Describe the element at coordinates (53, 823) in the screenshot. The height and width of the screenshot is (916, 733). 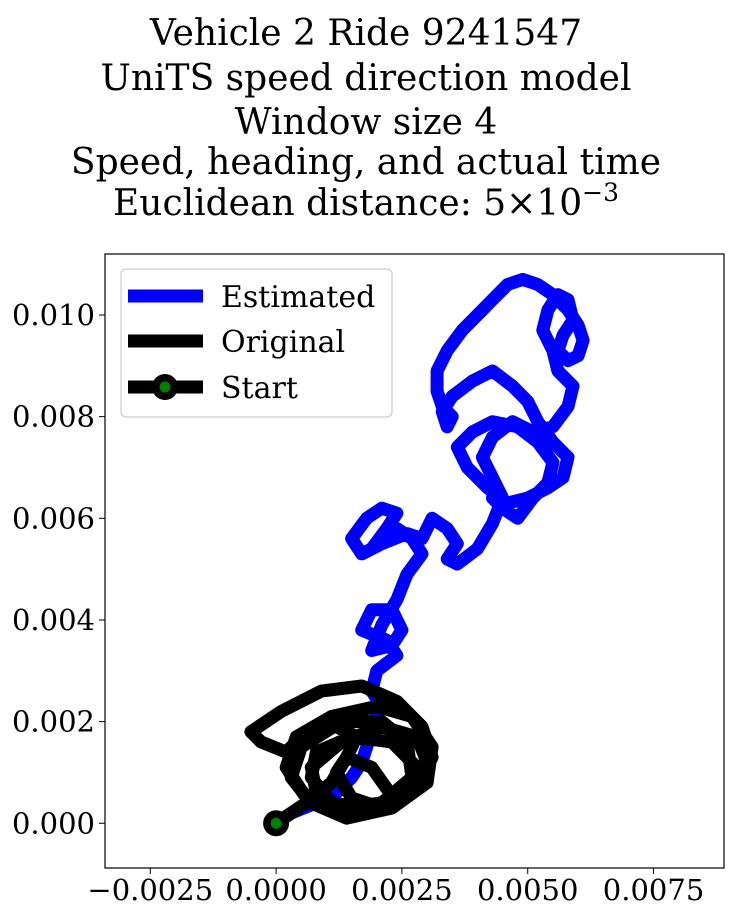
I see `y-tick-label: 0.000` at that location.